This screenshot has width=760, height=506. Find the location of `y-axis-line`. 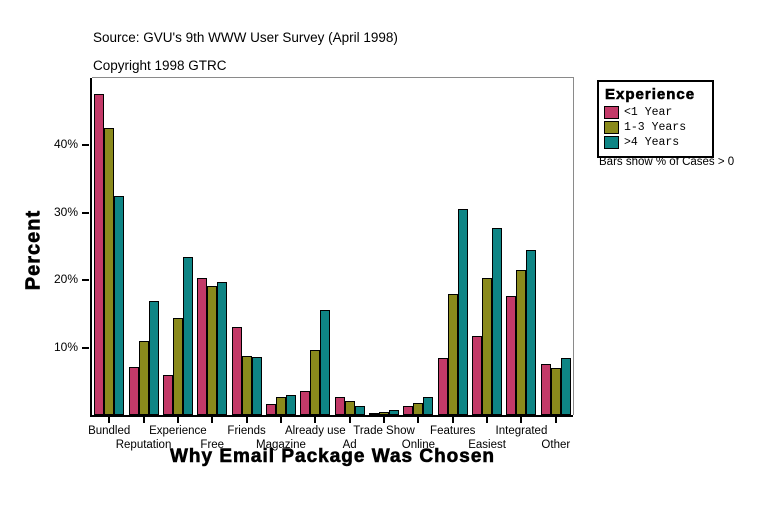

y-axis-line is located at coordinates (91, 247).